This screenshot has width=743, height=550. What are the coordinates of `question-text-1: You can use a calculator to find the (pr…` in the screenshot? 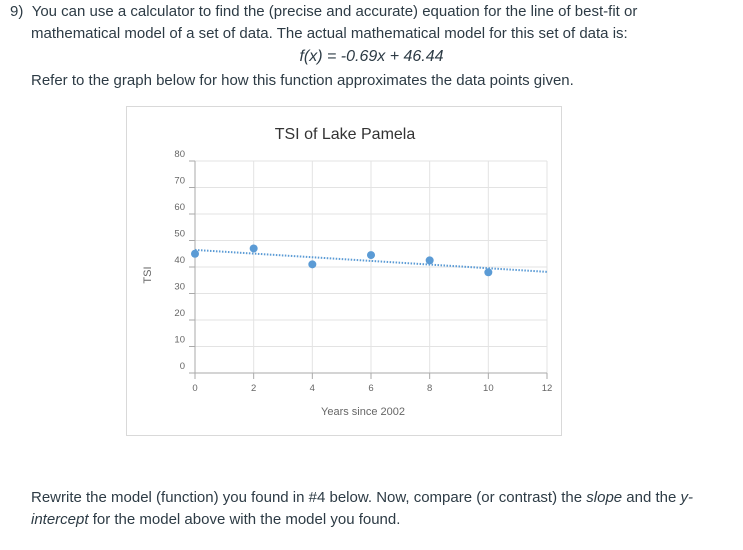 It's located at (334, 11).